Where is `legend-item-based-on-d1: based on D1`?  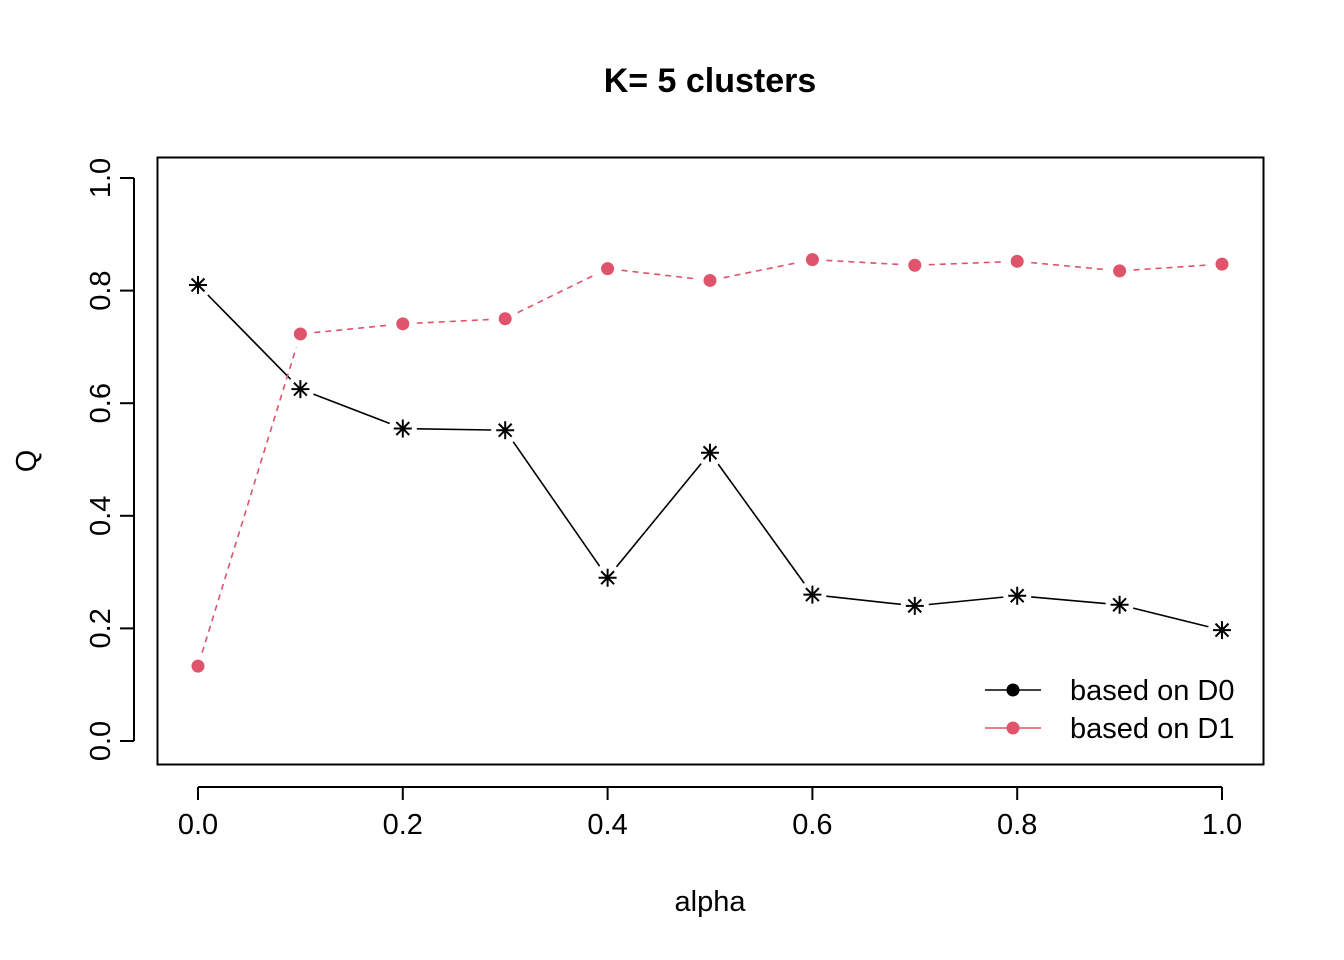 legend-item-based-on-d1: based on D1 is located at coordinates (1109, 729).